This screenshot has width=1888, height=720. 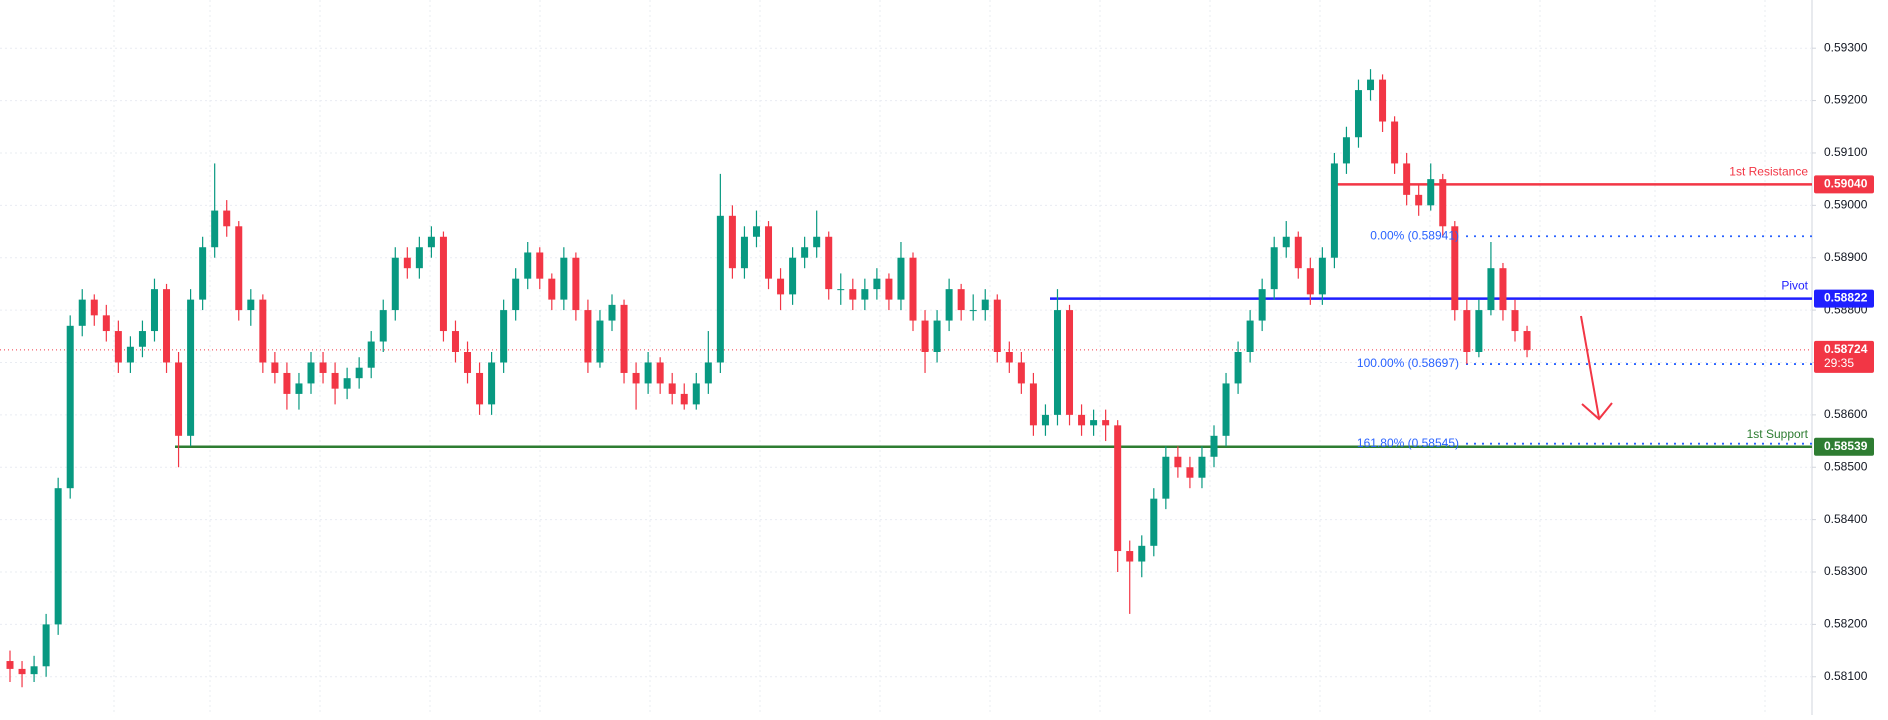 What do you see at coordinates (1408, 443) in the screenshot?
I see `fib-label: 161.80% (0.58545)` at bounding box center [1408, 443].